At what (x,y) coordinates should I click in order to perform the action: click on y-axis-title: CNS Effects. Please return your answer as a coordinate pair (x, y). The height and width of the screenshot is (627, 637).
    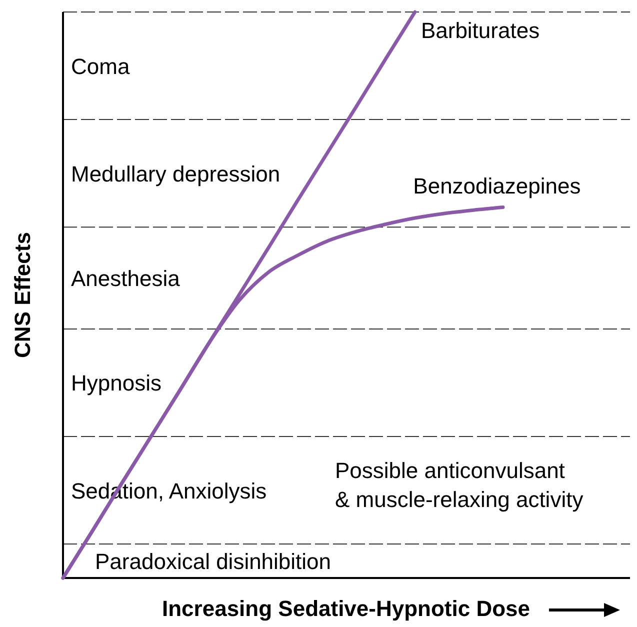
    Looking at the image, I should click on (22, 295).